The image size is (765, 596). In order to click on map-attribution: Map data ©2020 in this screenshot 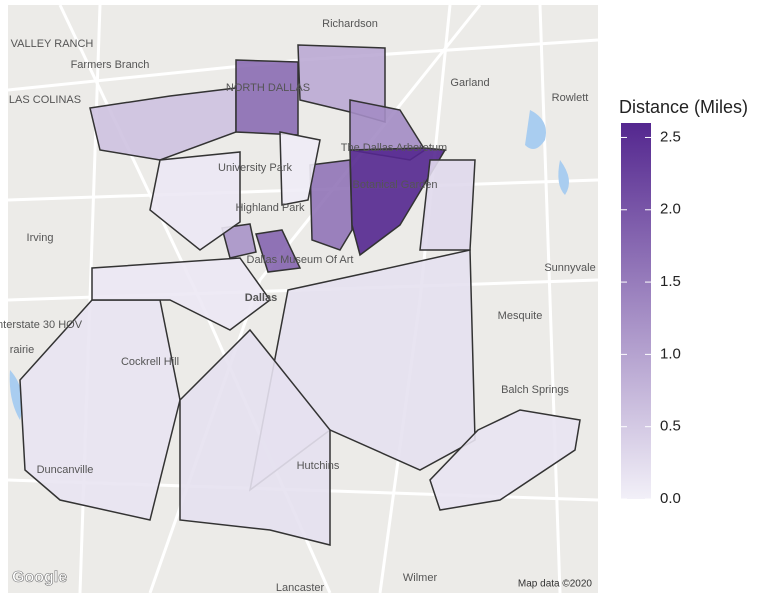, I will do `click(555, 584)`.